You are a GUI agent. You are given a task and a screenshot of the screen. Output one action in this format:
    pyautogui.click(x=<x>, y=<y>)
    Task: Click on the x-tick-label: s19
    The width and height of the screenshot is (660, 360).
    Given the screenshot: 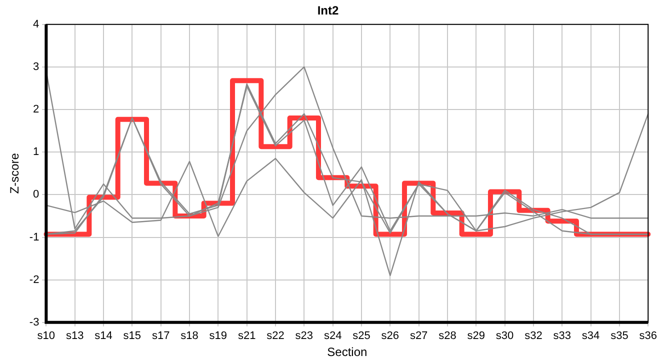 What is the action you would take?
    pyautogui.click(x=218, y=336)
    